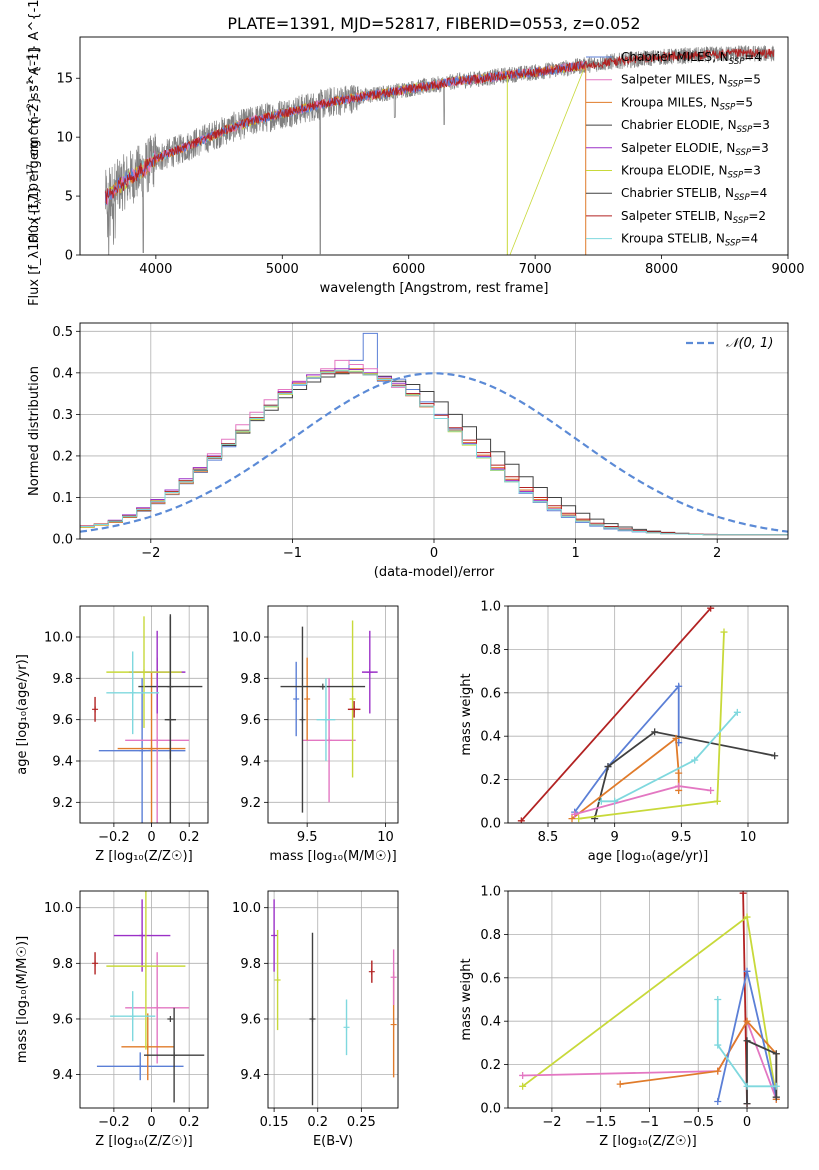 Image resolution: width=819 pixels, height=1170 pixels. Describe the element at coordinates (114, 1122) in the screenshot. I see `z-vs-mass-xtick-label: −0.2` at that location.